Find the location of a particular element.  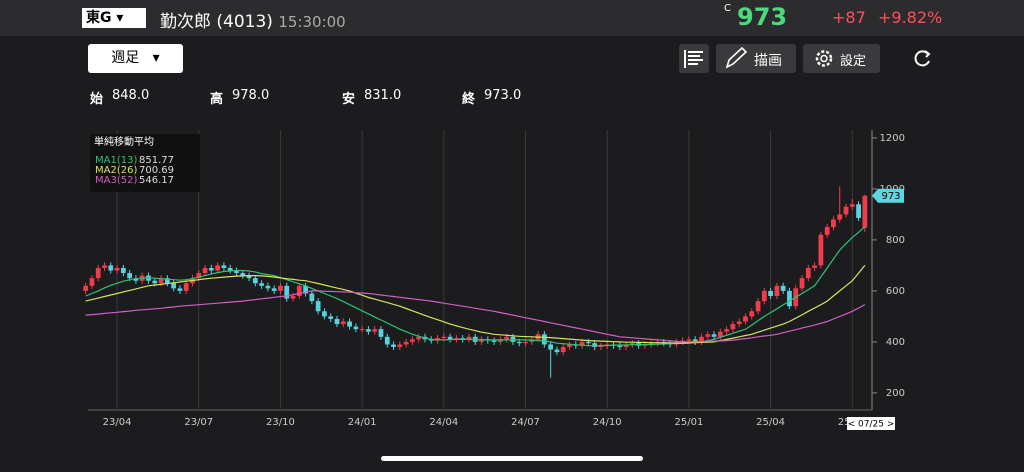

period-select: 週足 ▾ is located at coordinates (135, 58).